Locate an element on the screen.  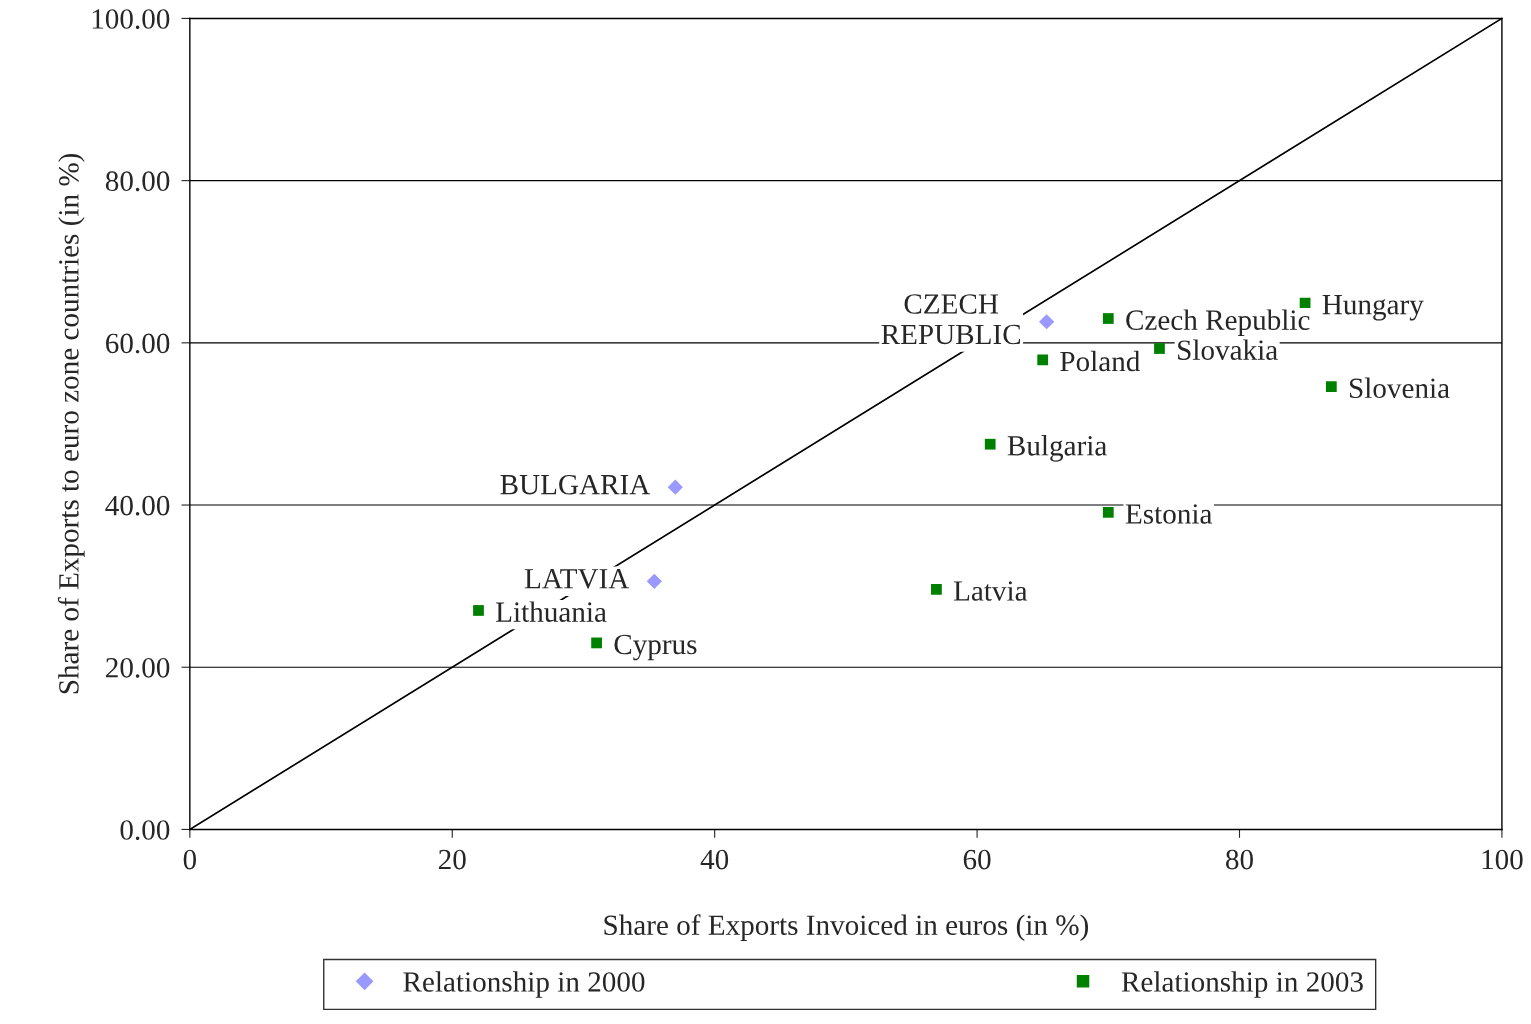
legend-label: Relationship in 2003 is located at coordinates (1242, 984).